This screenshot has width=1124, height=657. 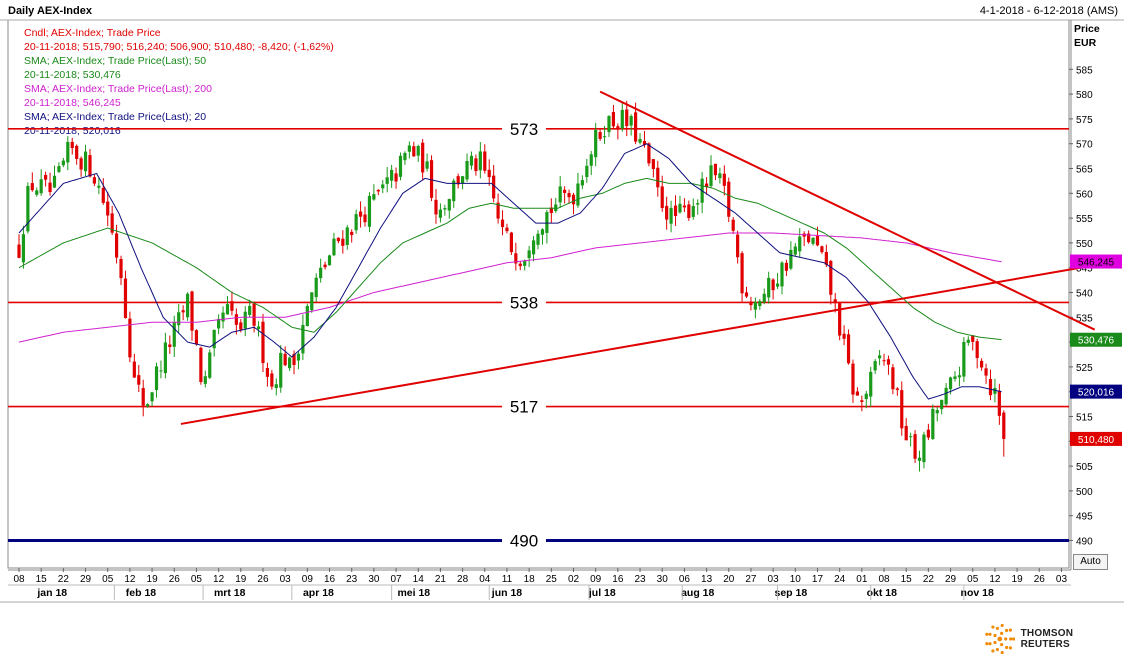 What do you see at coordinates (1084, 194) in the screenshot?
I see `y-tick-label: 560` at bounding box center [1084, 194].